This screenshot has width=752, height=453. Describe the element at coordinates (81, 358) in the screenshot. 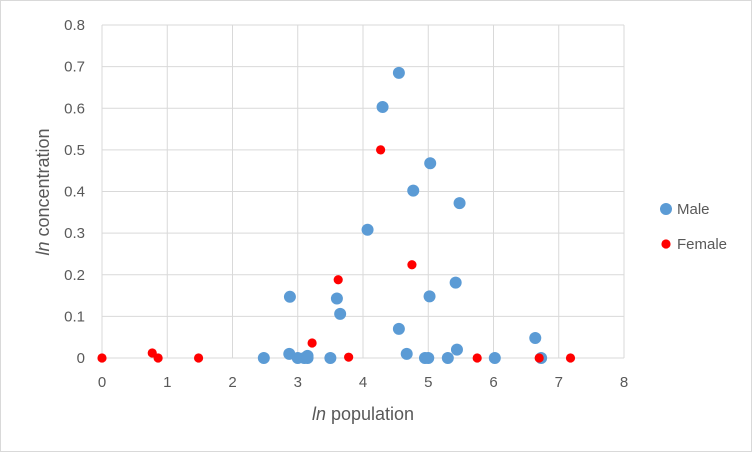

I see `y-tick-label: 0` at that location.